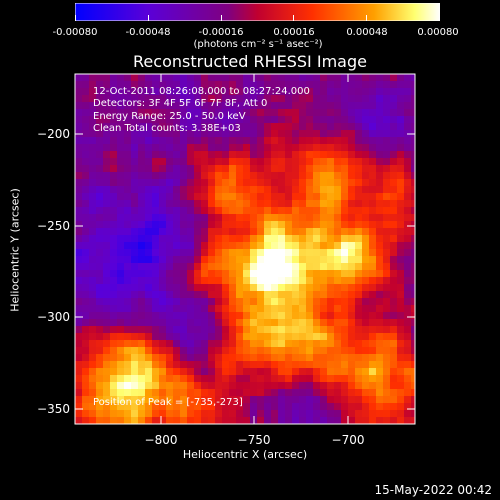 The image size is (500, 500). I want to click on colorbar, so click(257, 12).